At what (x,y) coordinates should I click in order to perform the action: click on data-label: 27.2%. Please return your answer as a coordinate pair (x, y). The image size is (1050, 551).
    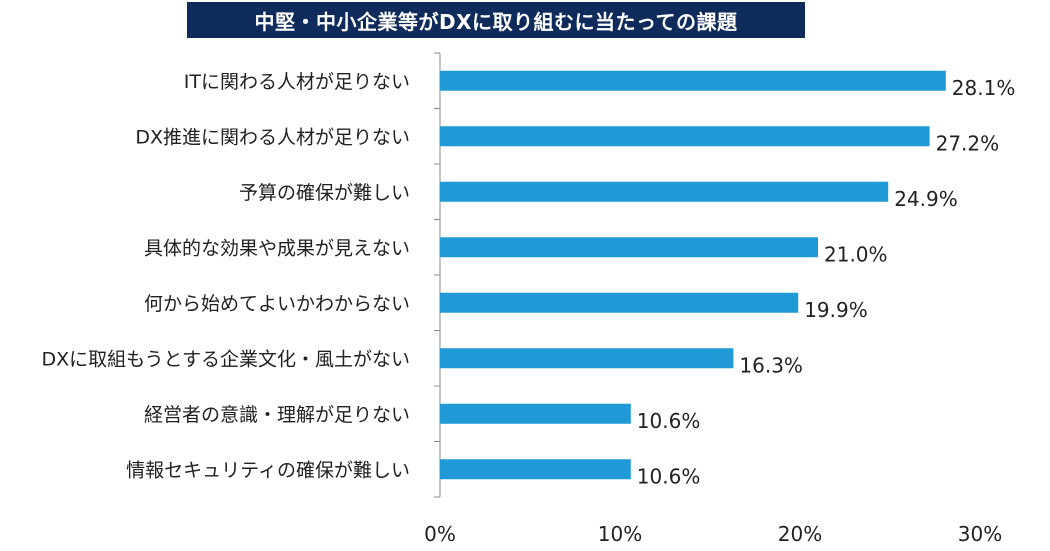
    Looking at the image, I should click on (968, 143).